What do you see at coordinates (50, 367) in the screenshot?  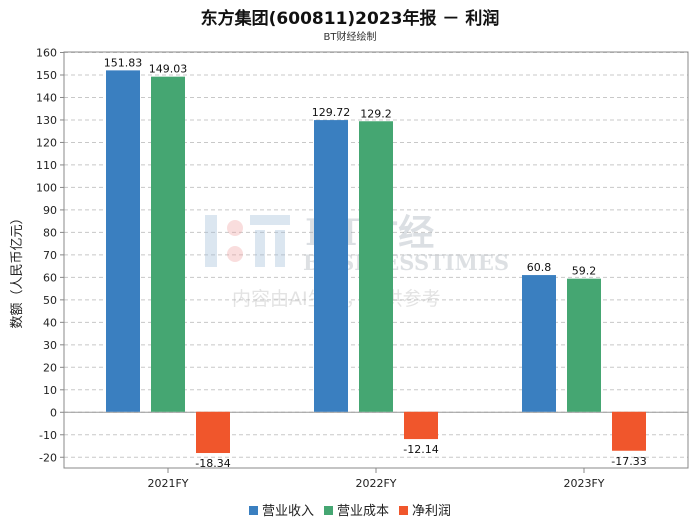 I see `y-tick-label: 20` at bounding box center [50, 367].